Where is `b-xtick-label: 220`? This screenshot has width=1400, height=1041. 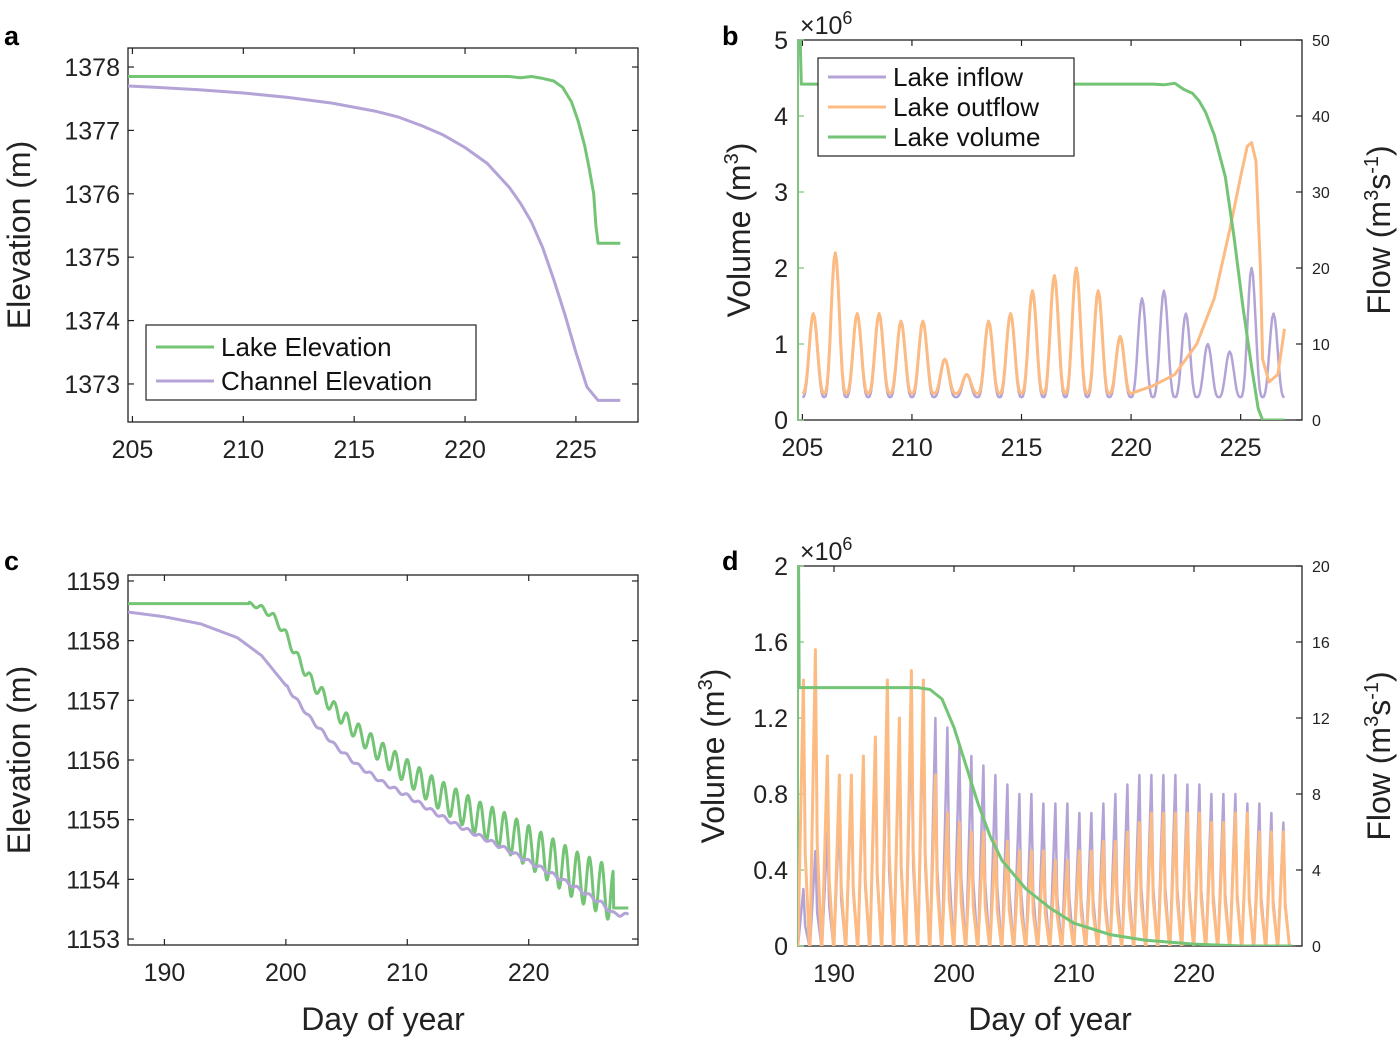
b-xtick-label: 220 is located at coordinates (1131, 448).